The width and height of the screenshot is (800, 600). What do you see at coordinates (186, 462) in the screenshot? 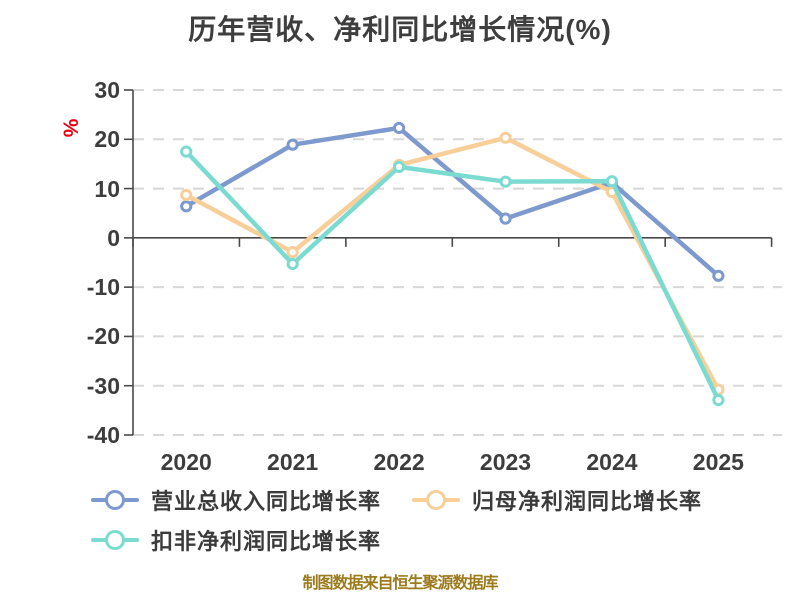
I see `x-tick-label: 2020` at bounding box center [186, 462].